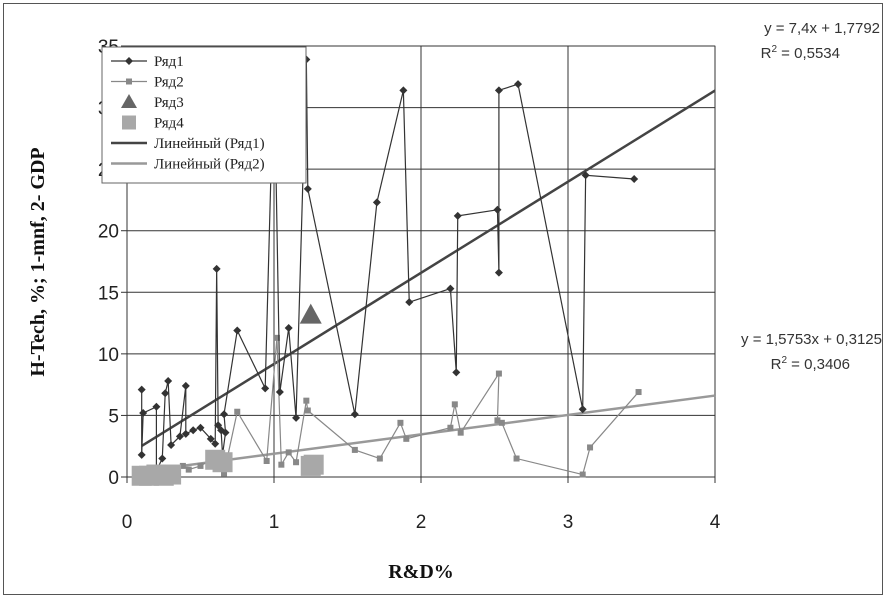 The image size is (888, 599). I want to click on trendline-1-annotation: y = 7,4x + 1,7792 R2 = 0,5534, so click(820, 41).